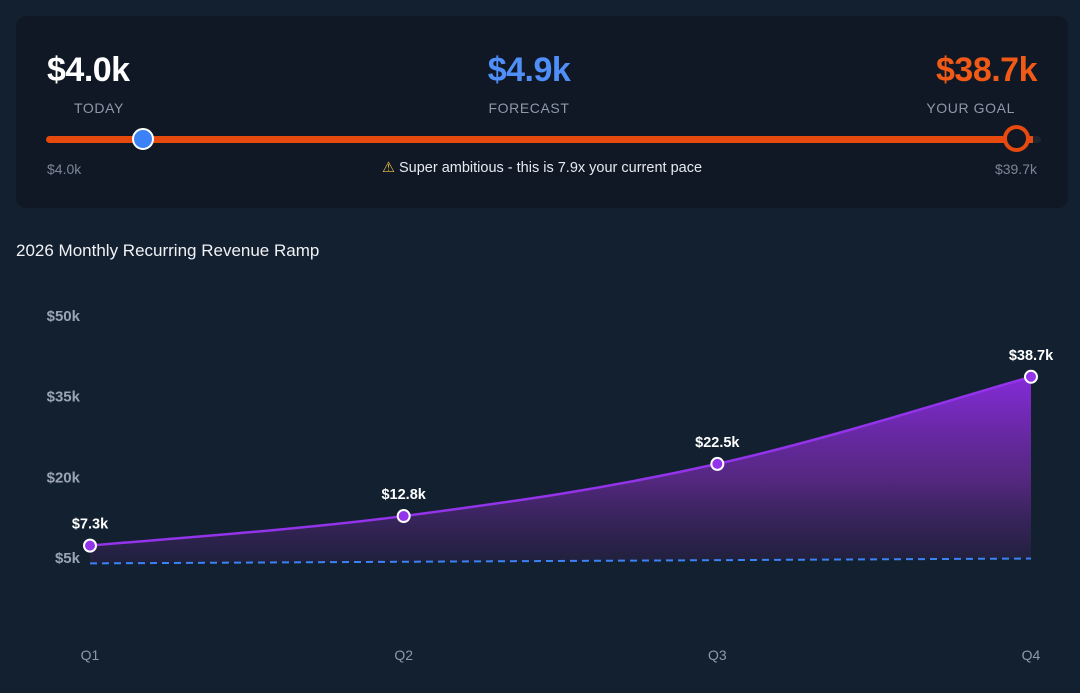 The image size is (1080, 693). Describe the element at coordinates (388, 168) in the screenshot. I see `warning-icon: ⚠` at that location.